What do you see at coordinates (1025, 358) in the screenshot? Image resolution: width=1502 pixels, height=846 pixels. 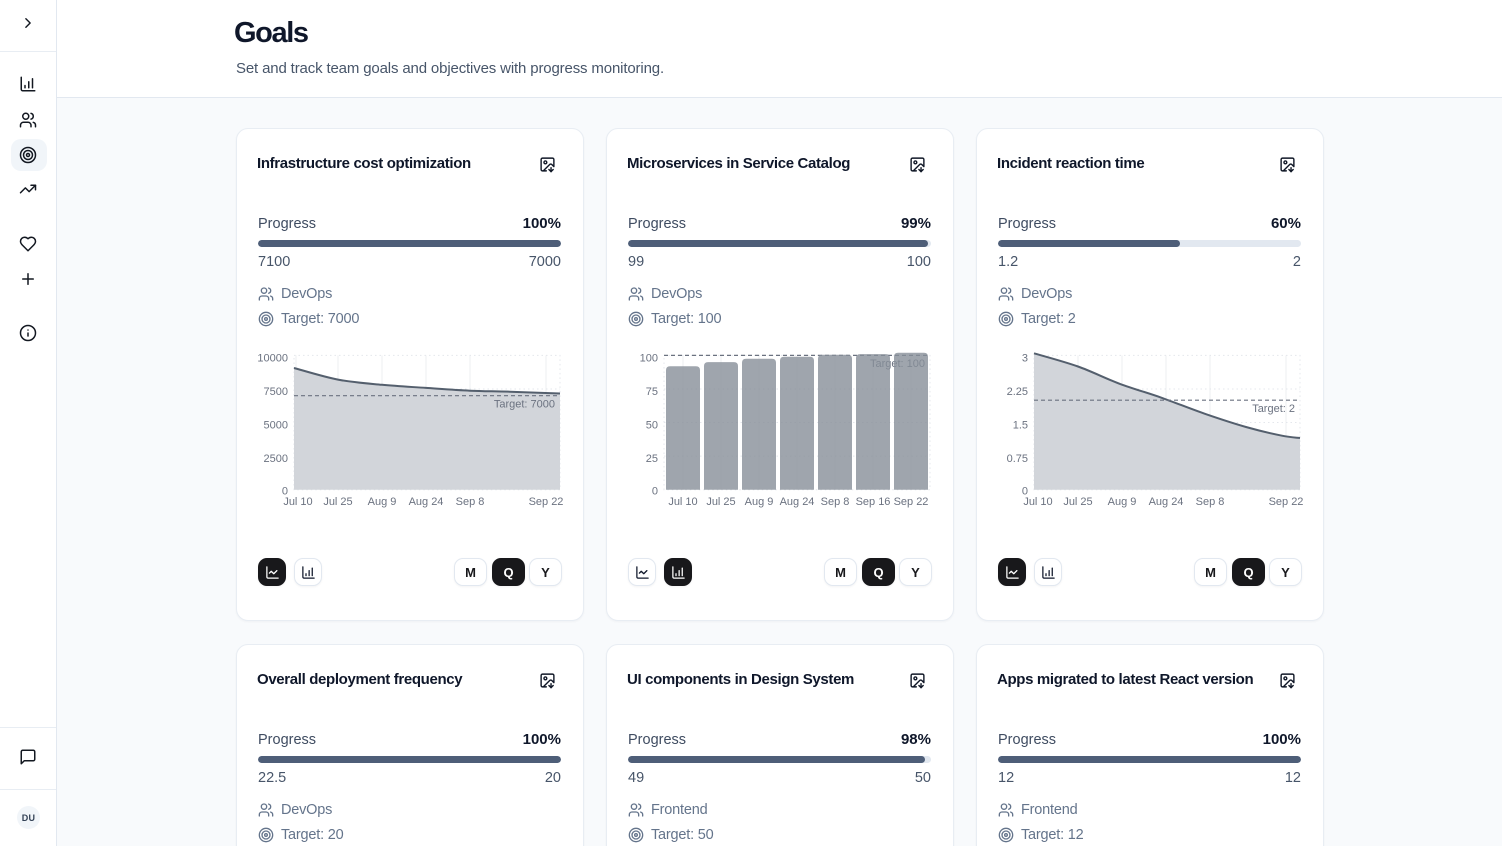 I see `svg-text: 3` at bounding box center [1025, 358].